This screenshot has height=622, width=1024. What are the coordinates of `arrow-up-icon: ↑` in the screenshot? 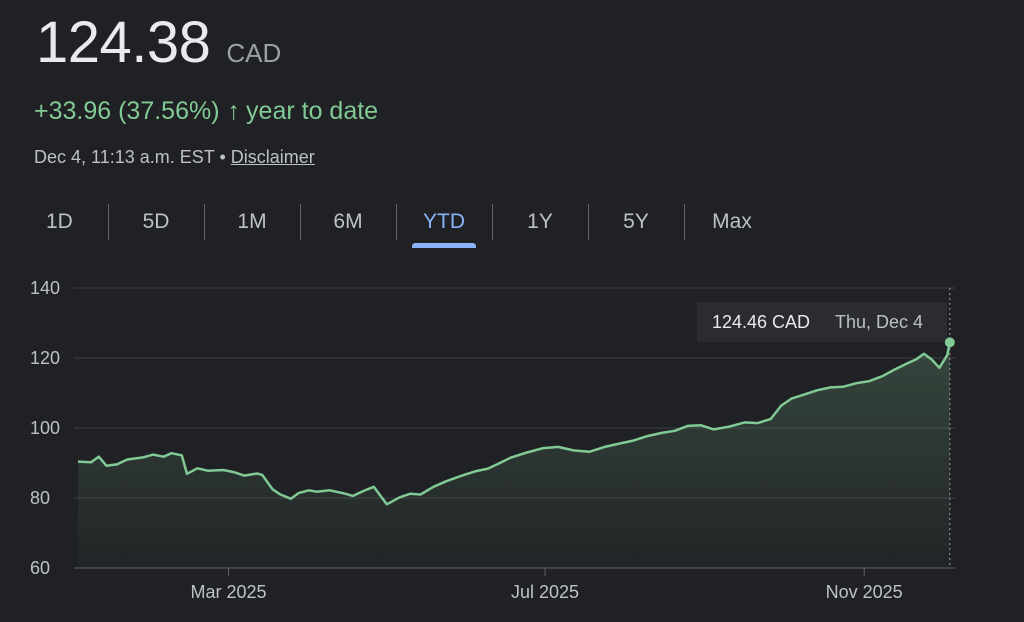 It's located at (234, 111).